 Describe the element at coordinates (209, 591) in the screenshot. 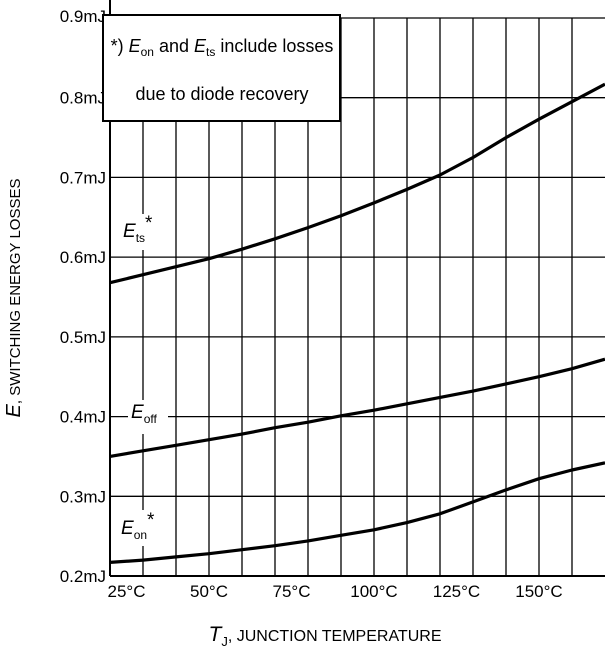

I see `x-tick-label: 50°C` at that location.